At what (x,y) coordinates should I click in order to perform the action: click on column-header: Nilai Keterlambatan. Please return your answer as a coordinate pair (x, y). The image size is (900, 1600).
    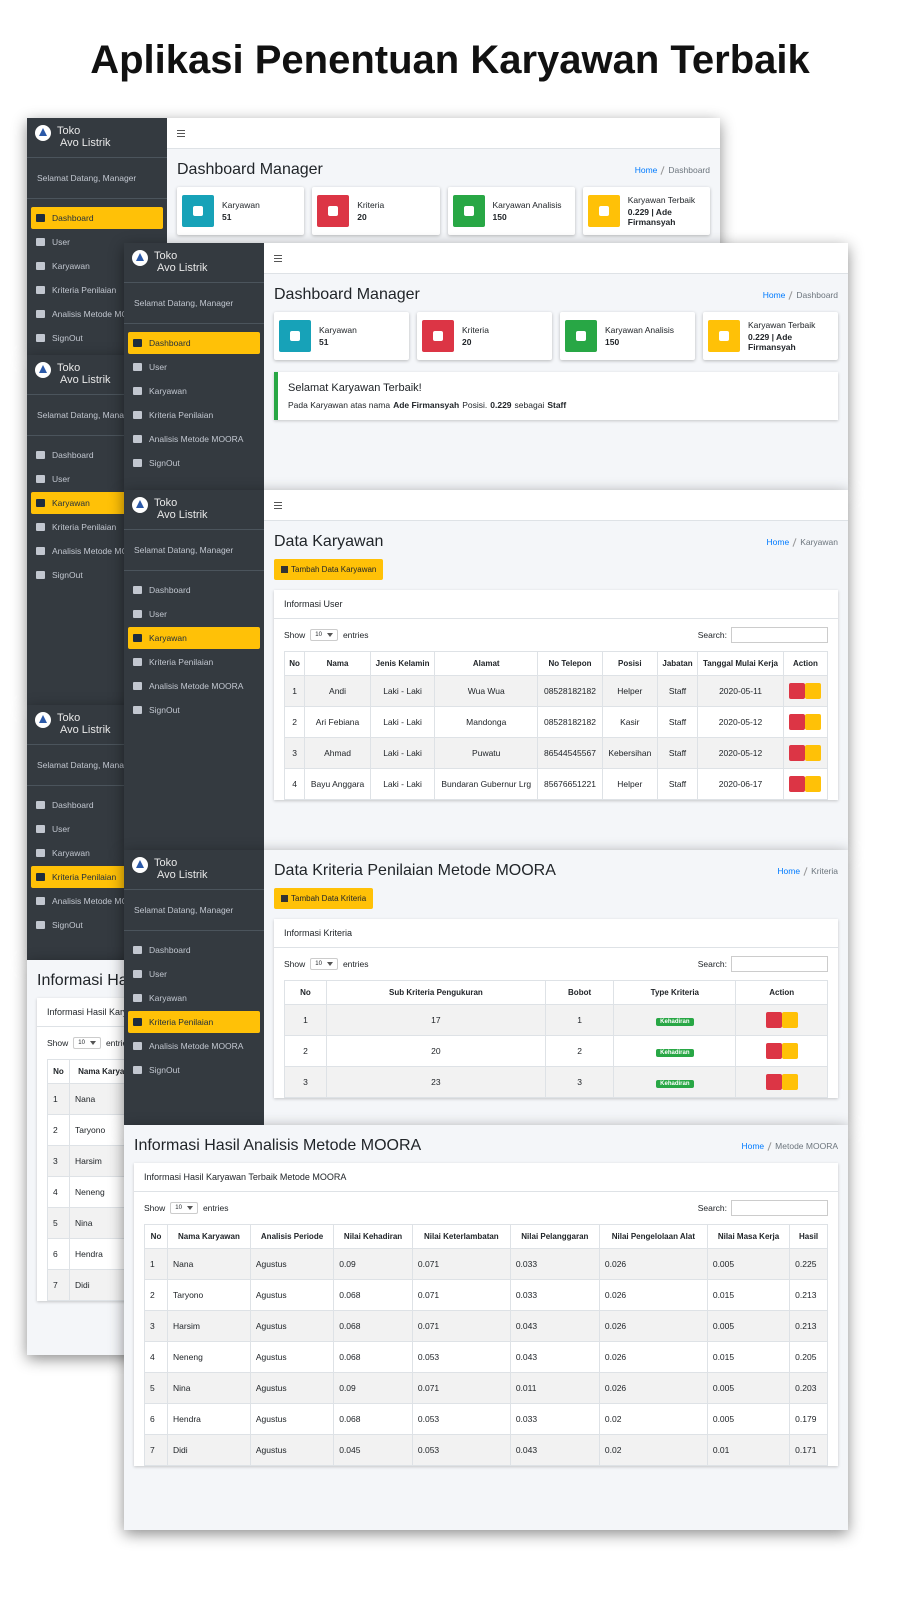
    Looking at the image, I should click on (461, 1236).